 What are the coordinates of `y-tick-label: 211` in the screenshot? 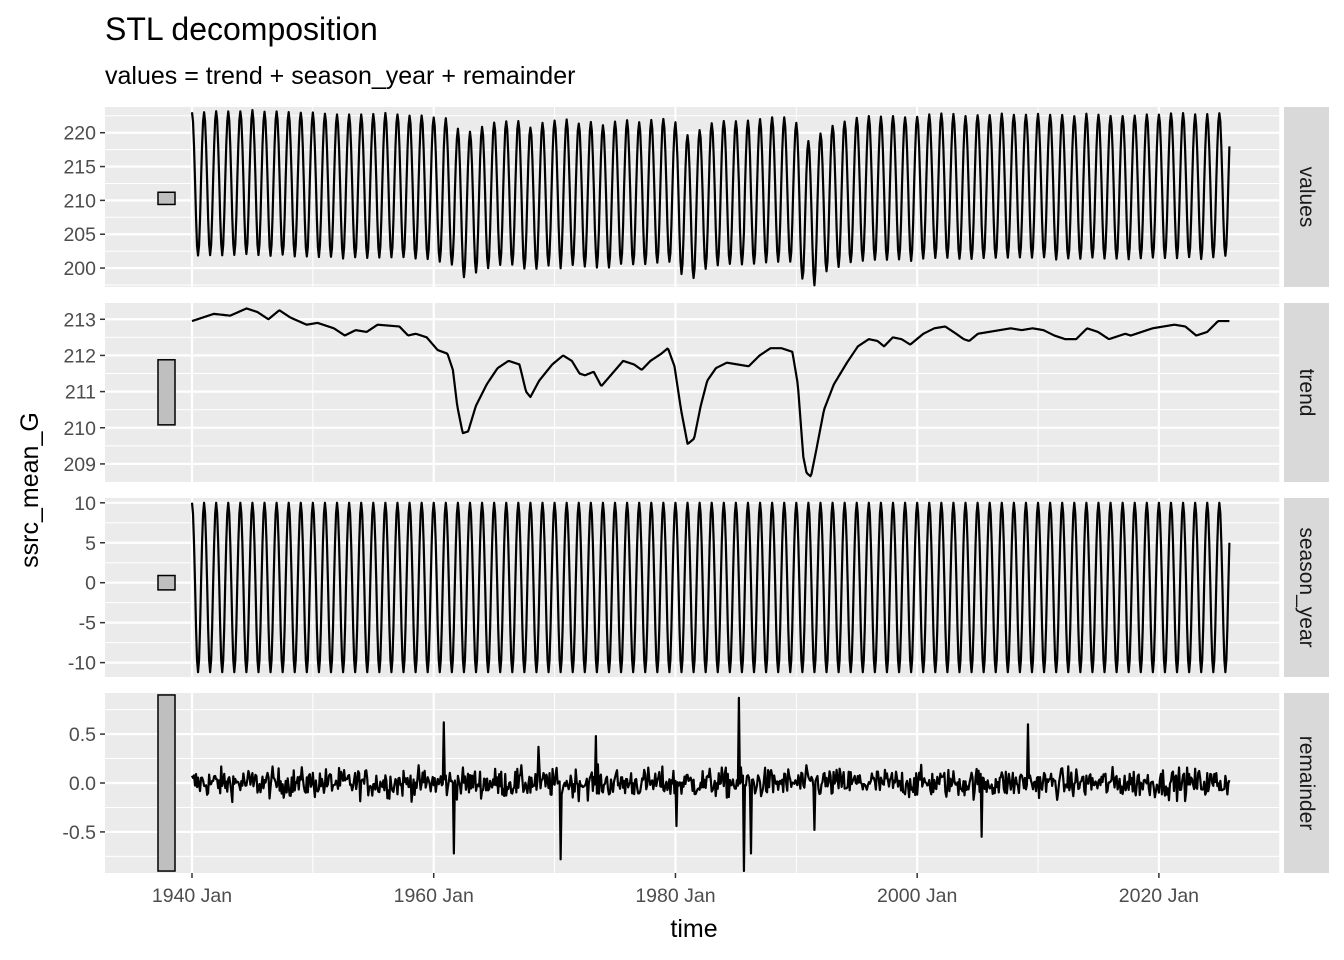 It's located at (80, 393).